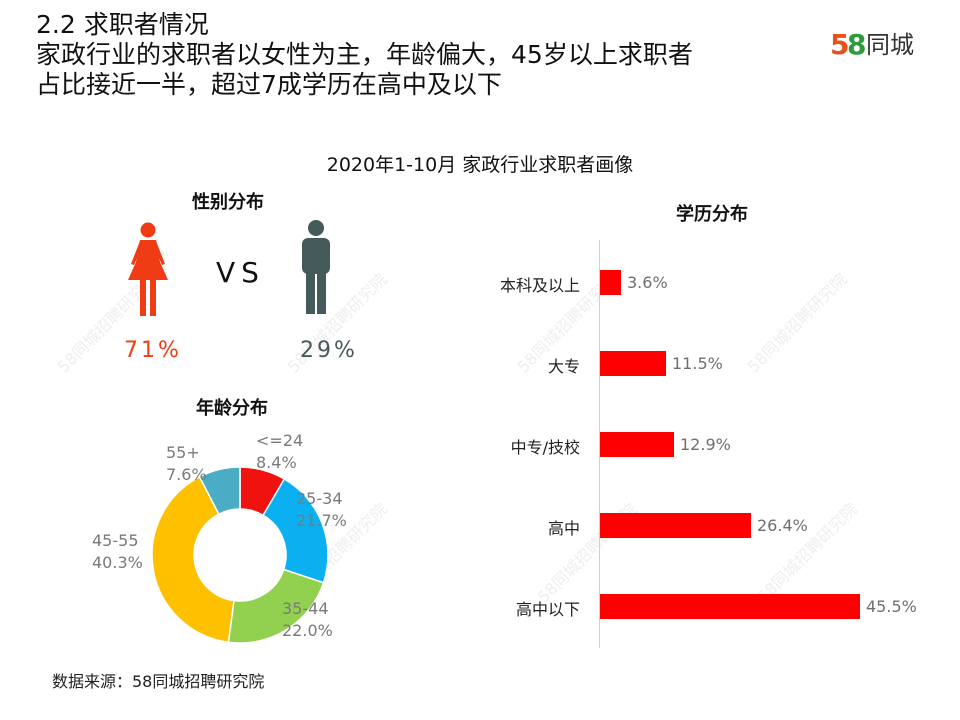 This screenshot has height=720, width=960. I want to click on edu-category-college: 大专, so click(563, 366).